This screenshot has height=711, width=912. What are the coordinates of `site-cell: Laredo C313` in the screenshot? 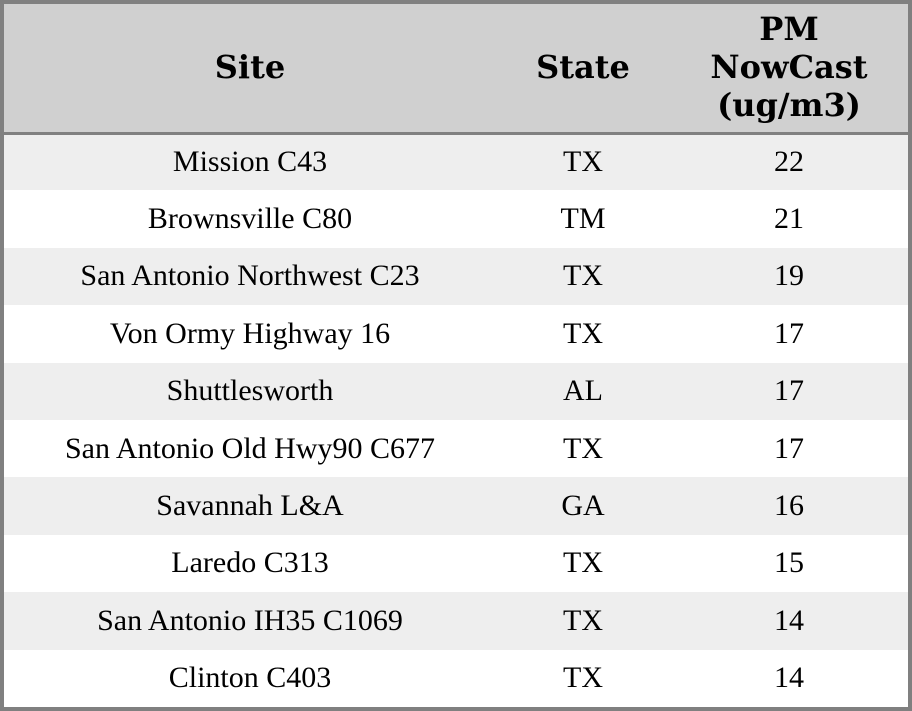 It's located at (250, 563).